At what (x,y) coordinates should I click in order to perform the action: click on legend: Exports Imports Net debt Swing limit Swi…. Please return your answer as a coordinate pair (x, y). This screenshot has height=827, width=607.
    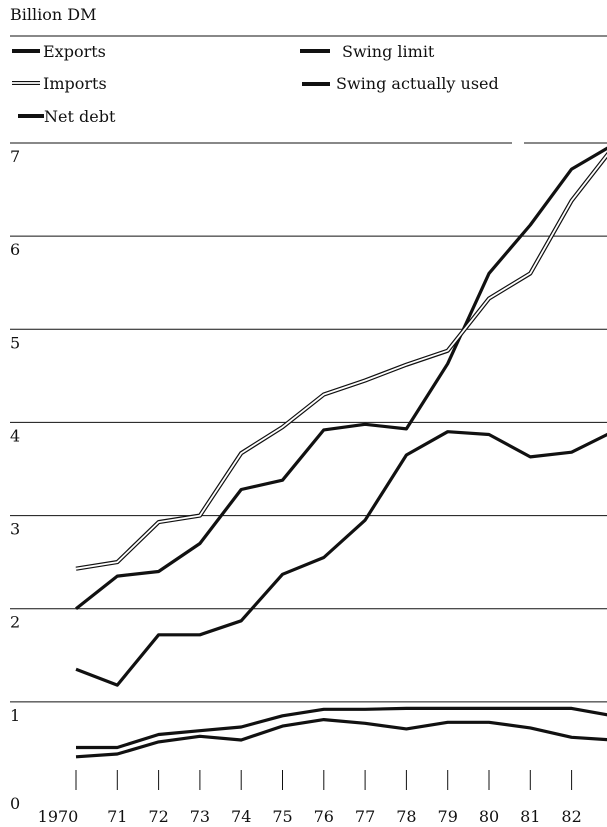
    Looking at the image, I should click on (255, 84).